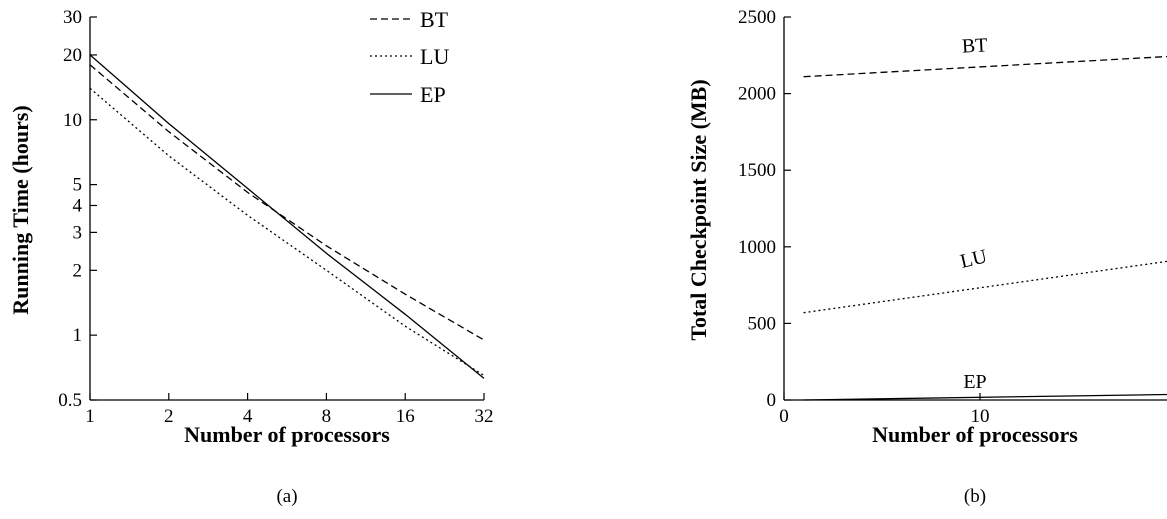  I want to click on chart-a-x-tick-label: 32, so click(484, 416).